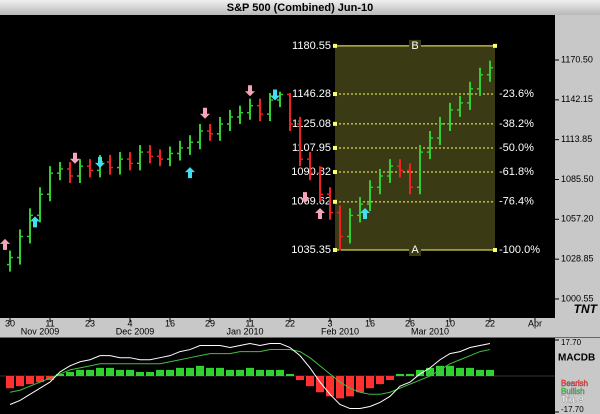  Describe the element at coordinates (300, 327) in the screenshot. I see `date-axis` at that location.